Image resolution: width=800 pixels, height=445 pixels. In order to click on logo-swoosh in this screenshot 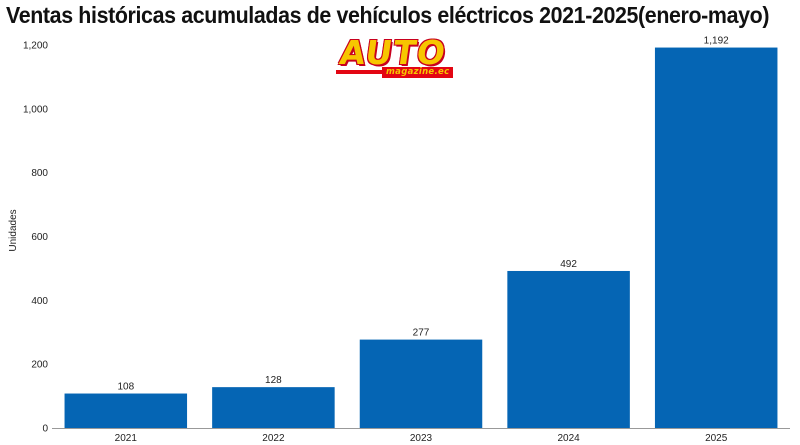, I will do `click(359, 72)`.